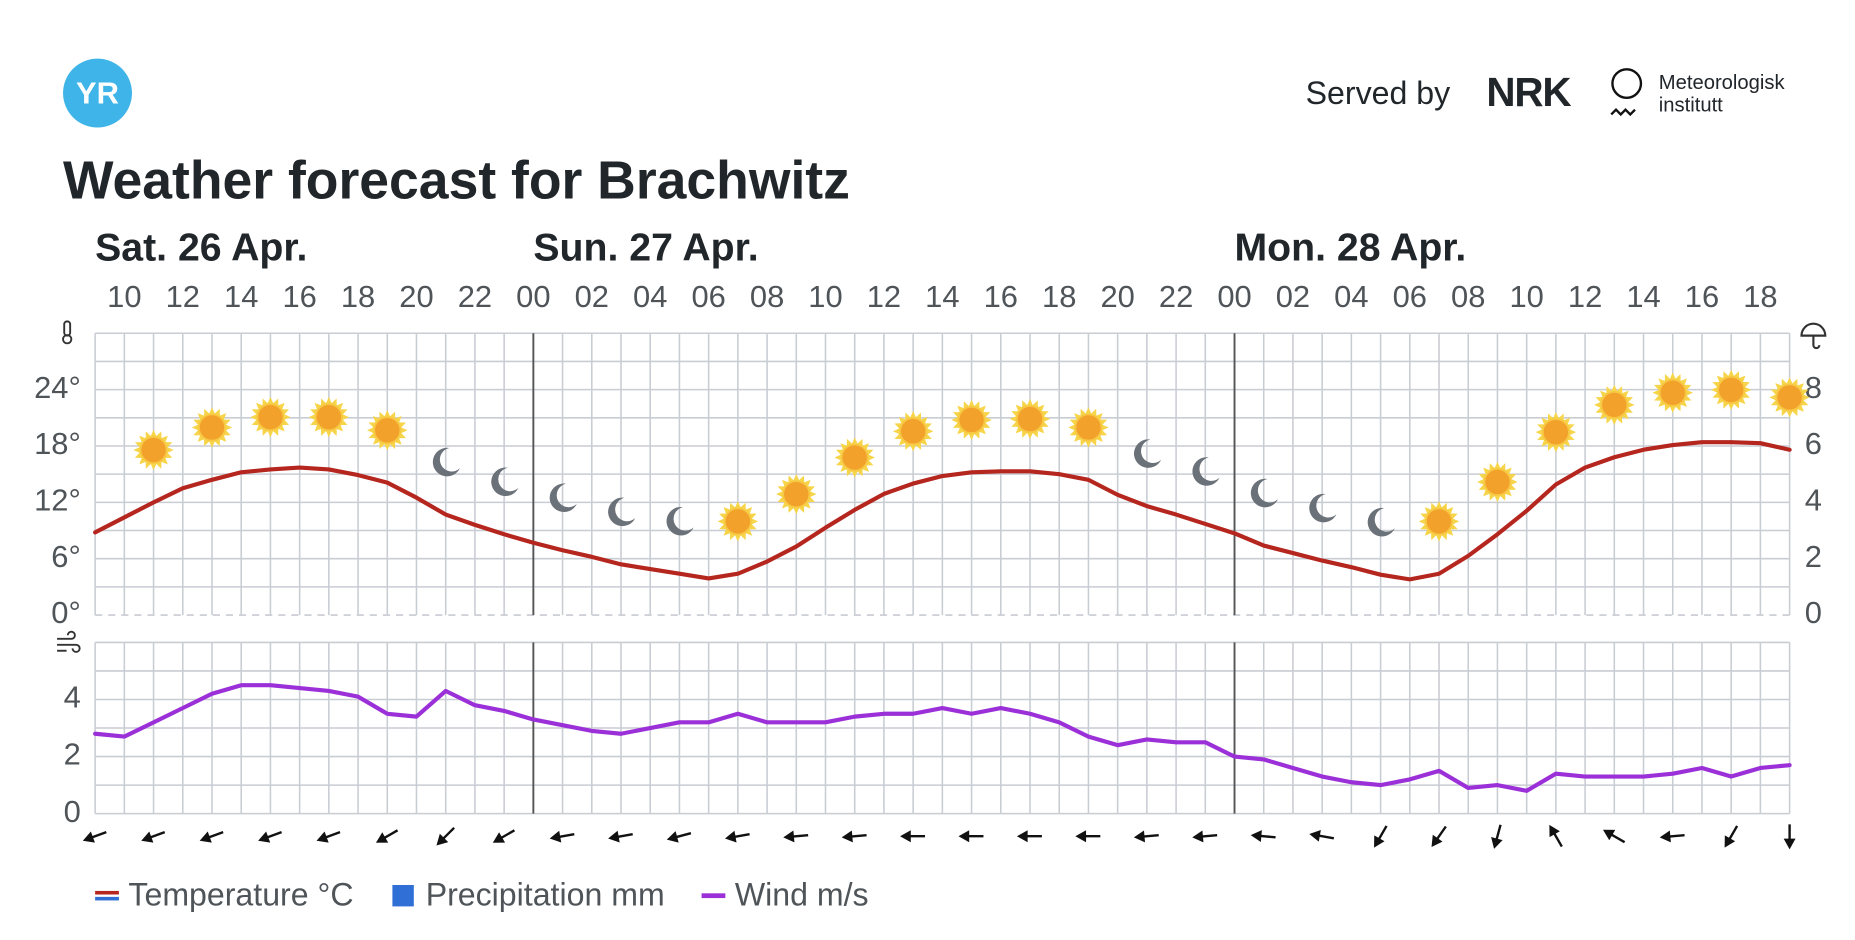 The width and height of the screenshot is (1855, 940). Describe the element at coordinates (802, 894) in the screenshot. I see `legend-label: Wind m/s` at that location.